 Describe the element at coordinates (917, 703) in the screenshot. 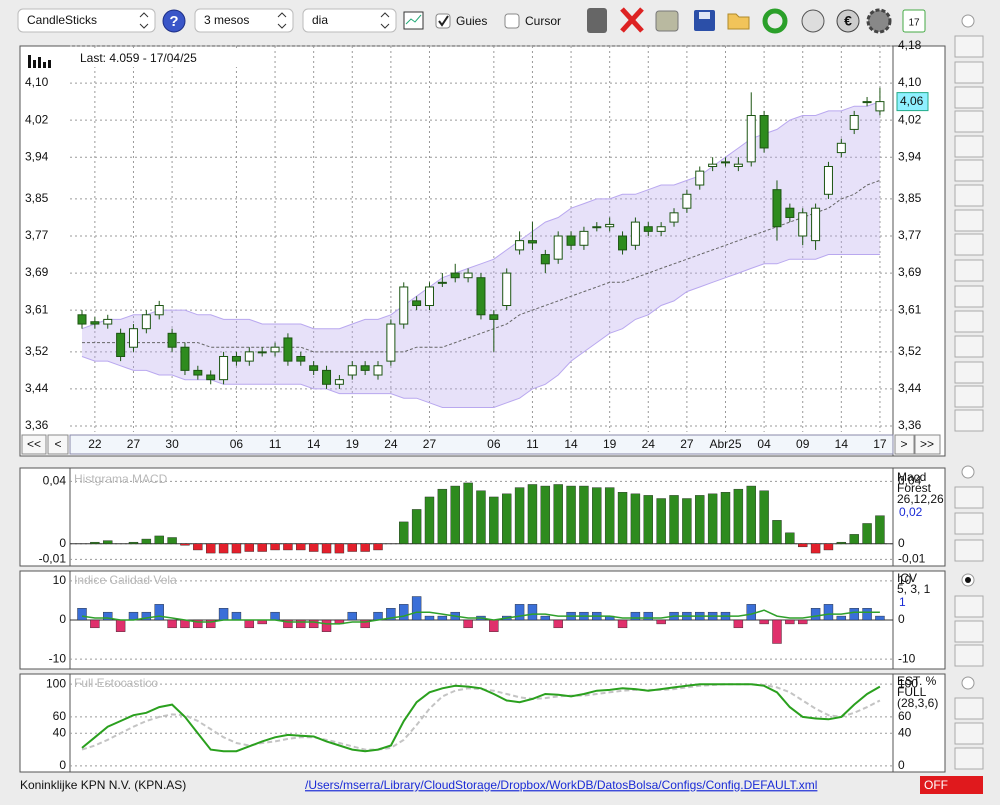

I see `legend-text: (28,3,6)` at that location.